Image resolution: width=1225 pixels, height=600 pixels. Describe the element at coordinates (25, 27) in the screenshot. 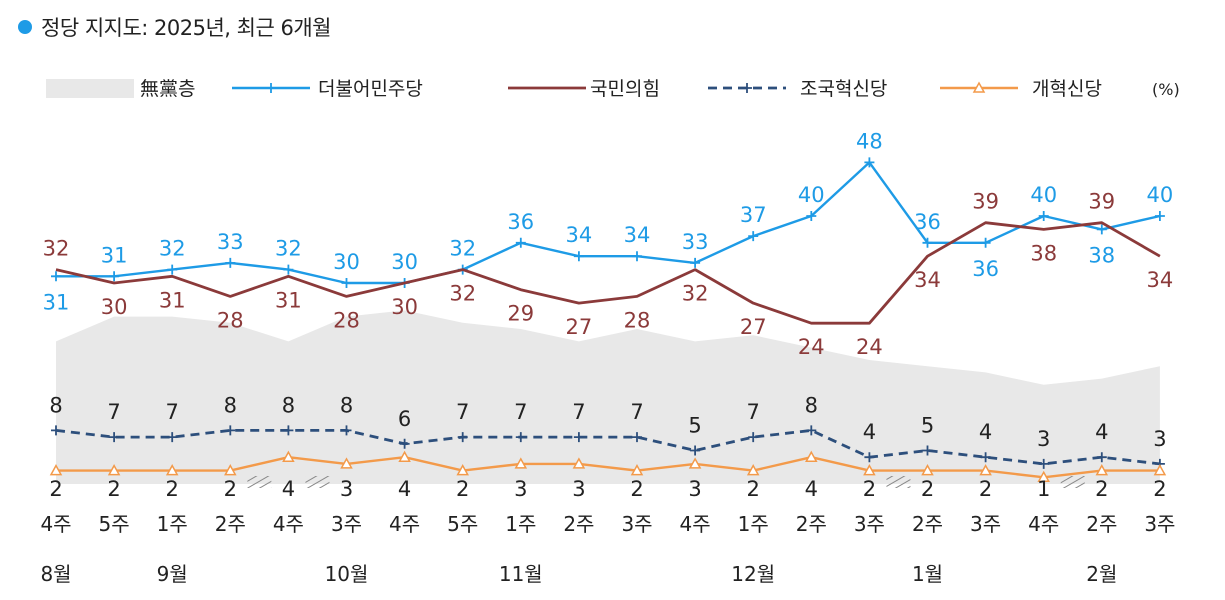

I see `bullet-dot-icon` at that location.